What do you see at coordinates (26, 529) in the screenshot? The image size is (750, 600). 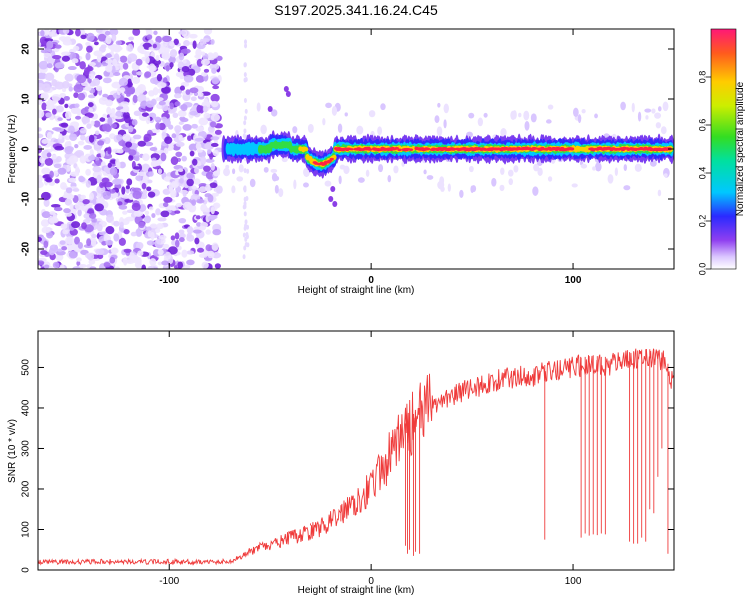 I see `snr-y-tick-label: 100` at bounding box center [26, 529].